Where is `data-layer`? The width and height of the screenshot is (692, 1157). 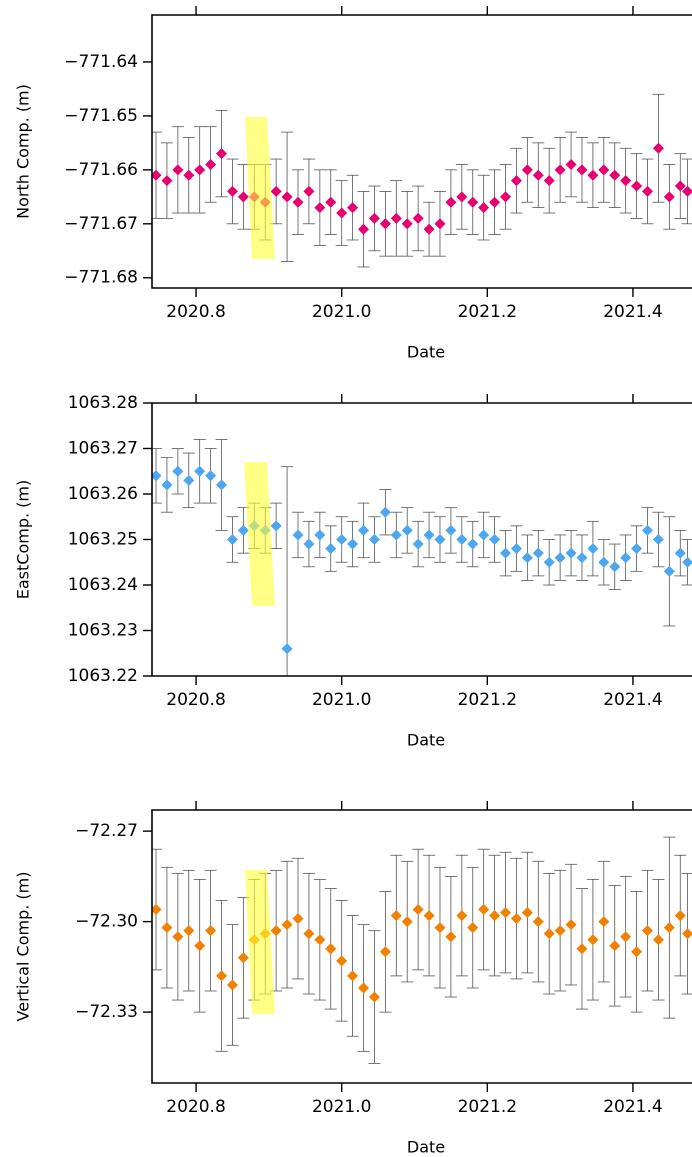 data-layer is located at coordinates (422, 180).